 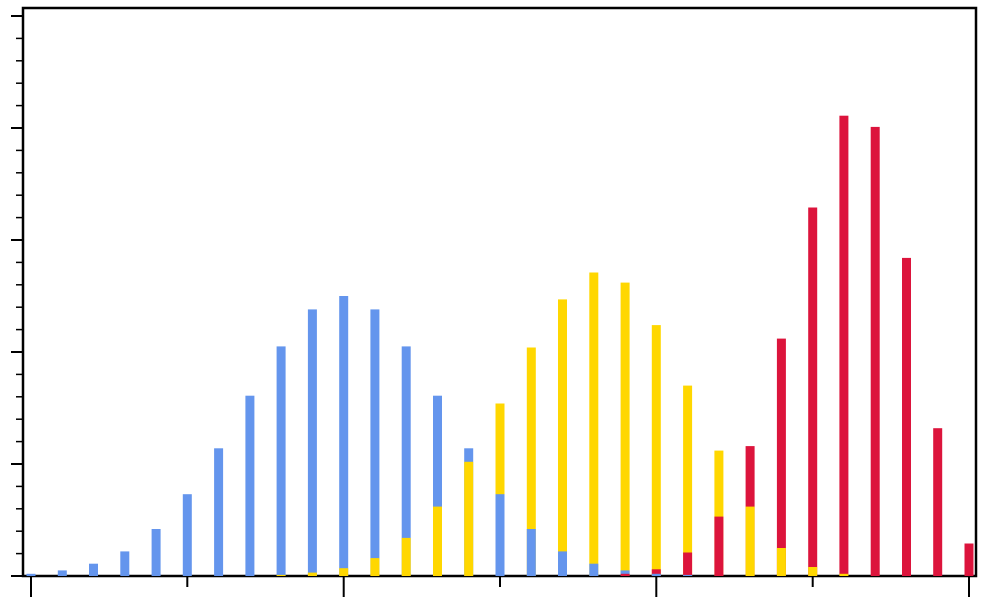 I want to click on bar-series2-x18, so click(x=594, y=424).